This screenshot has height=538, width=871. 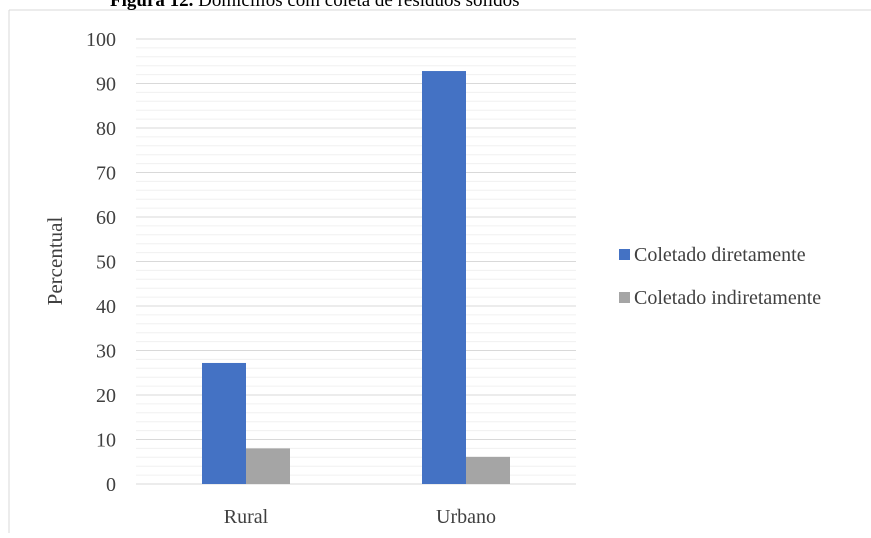 I want to click on y-tick-label: 80, so click(x=106, y=129).